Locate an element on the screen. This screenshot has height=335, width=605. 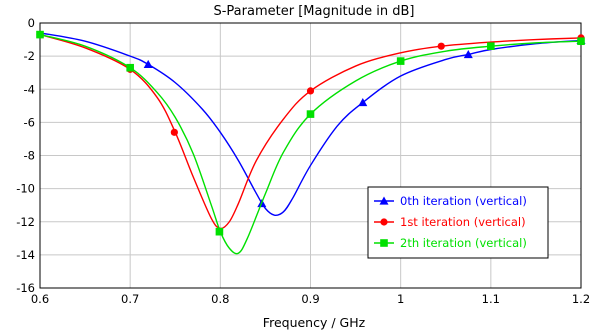
y-tick-label: 0 is located at coordinates (31, 23).